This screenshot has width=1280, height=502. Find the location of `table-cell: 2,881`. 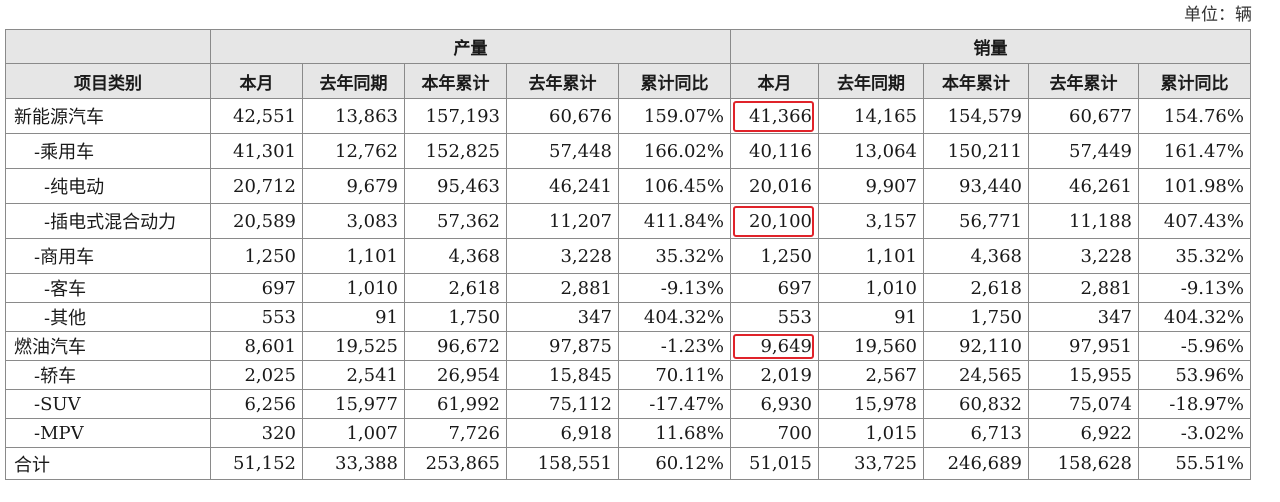

table-cell: 2,881 is located at coordinates (562, 288).